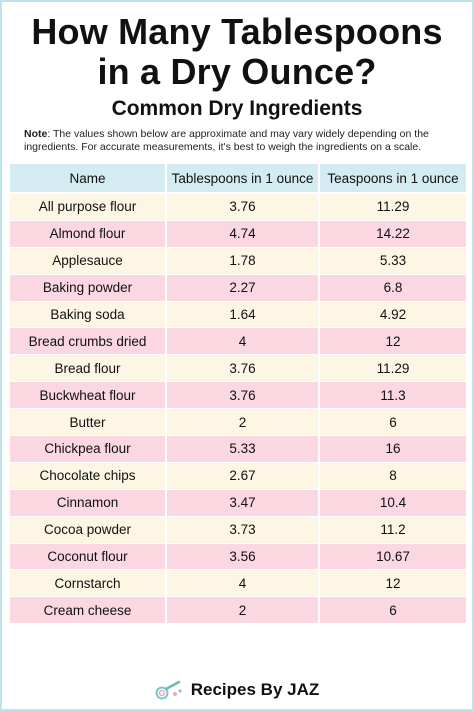 This screenshot has height=711, width=474. What do you see at coordinates (88, 423) in the screenshot?
I see `cell-name: Butter` at bounding box center [88, 423].